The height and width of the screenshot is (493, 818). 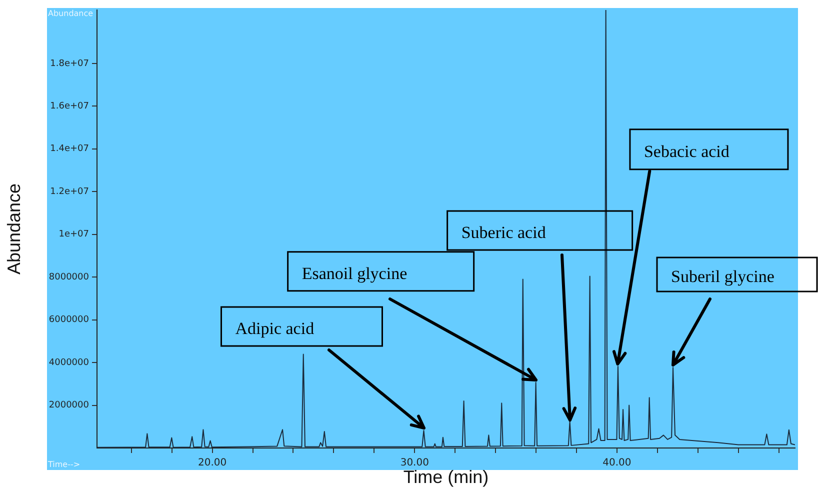 What do you see at coordinates (722, 276) in the screenshot?
I see `annotation: Suberil glycine` at bounding box center [722, 276].